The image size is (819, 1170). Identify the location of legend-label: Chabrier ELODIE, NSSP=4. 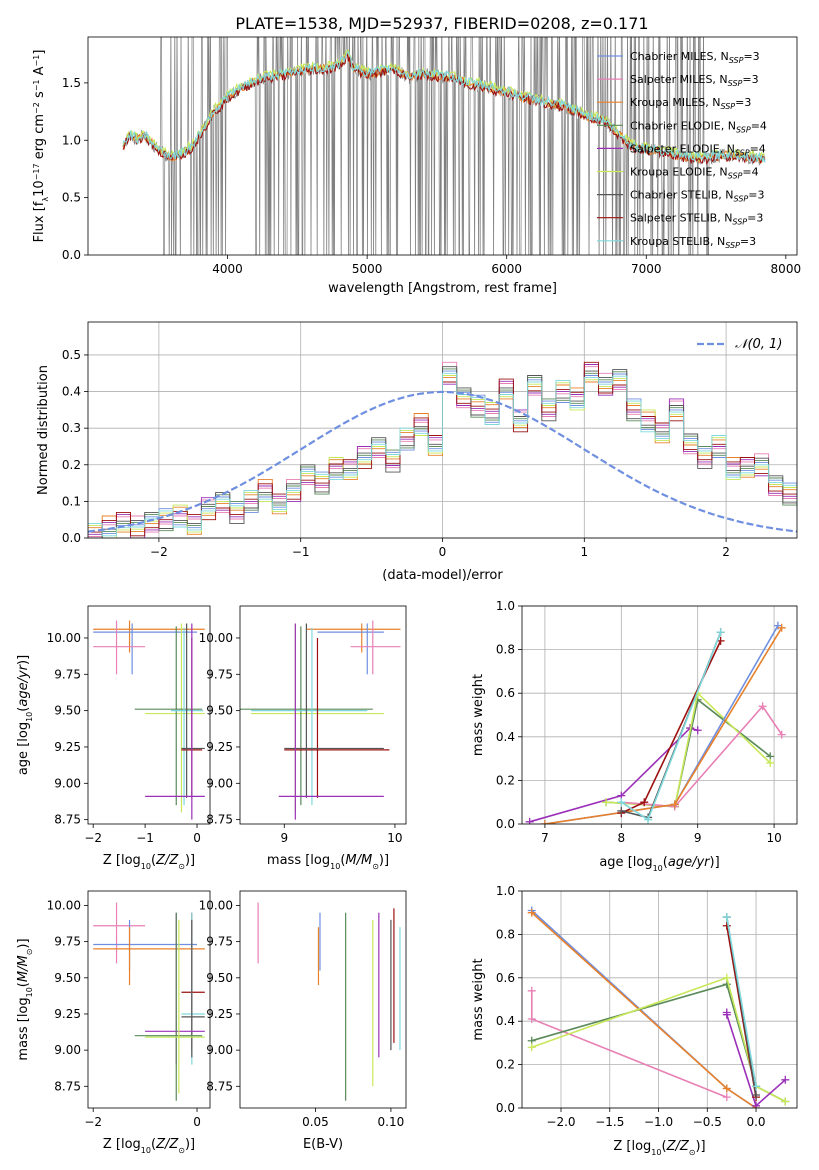
(698, 126).